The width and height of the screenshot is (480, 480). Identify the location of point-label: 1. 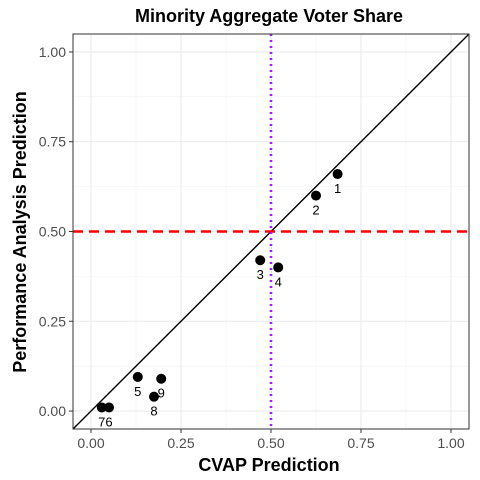
(337, 188).